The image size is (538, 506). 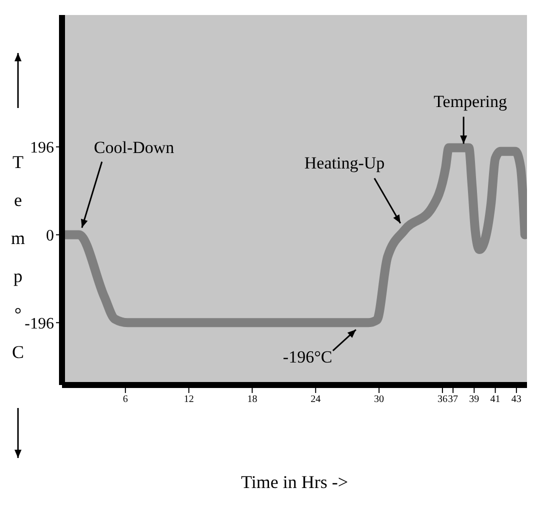 What do you see at coordinates (39, 323) in the screenshot?
I see `y-tick-label: -196` at bounding box center [39, 323].